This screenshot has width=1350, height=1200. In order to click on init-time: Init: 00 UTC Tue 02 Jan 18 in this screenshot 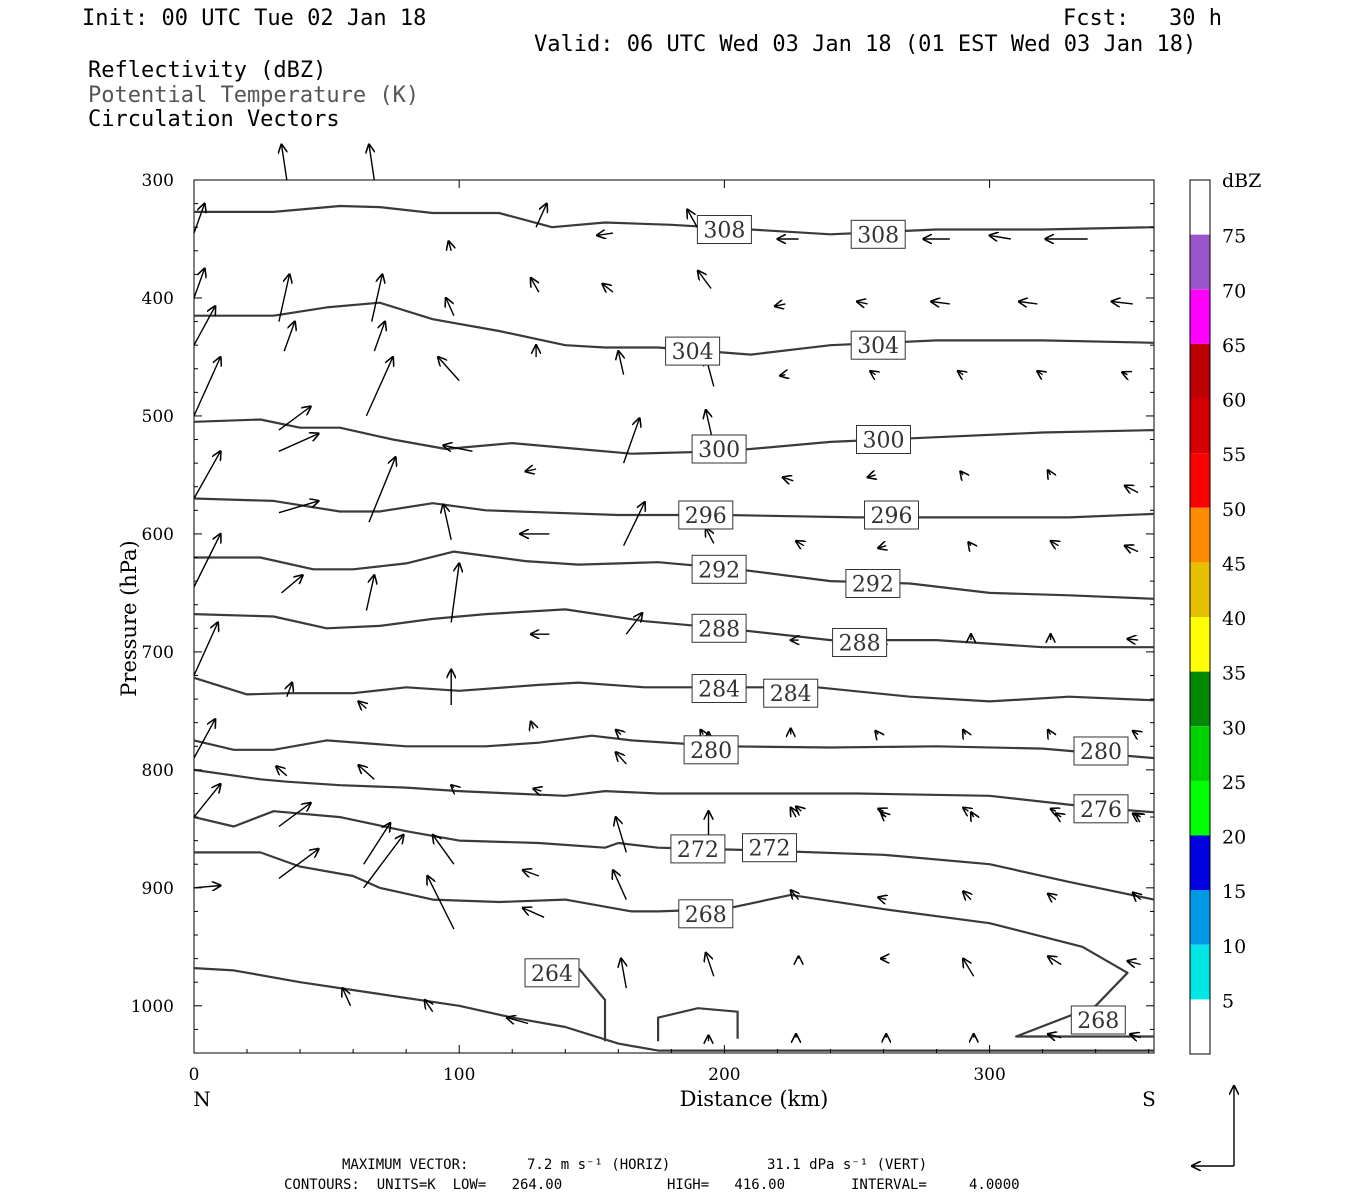, I will do `click(254, 18)`.